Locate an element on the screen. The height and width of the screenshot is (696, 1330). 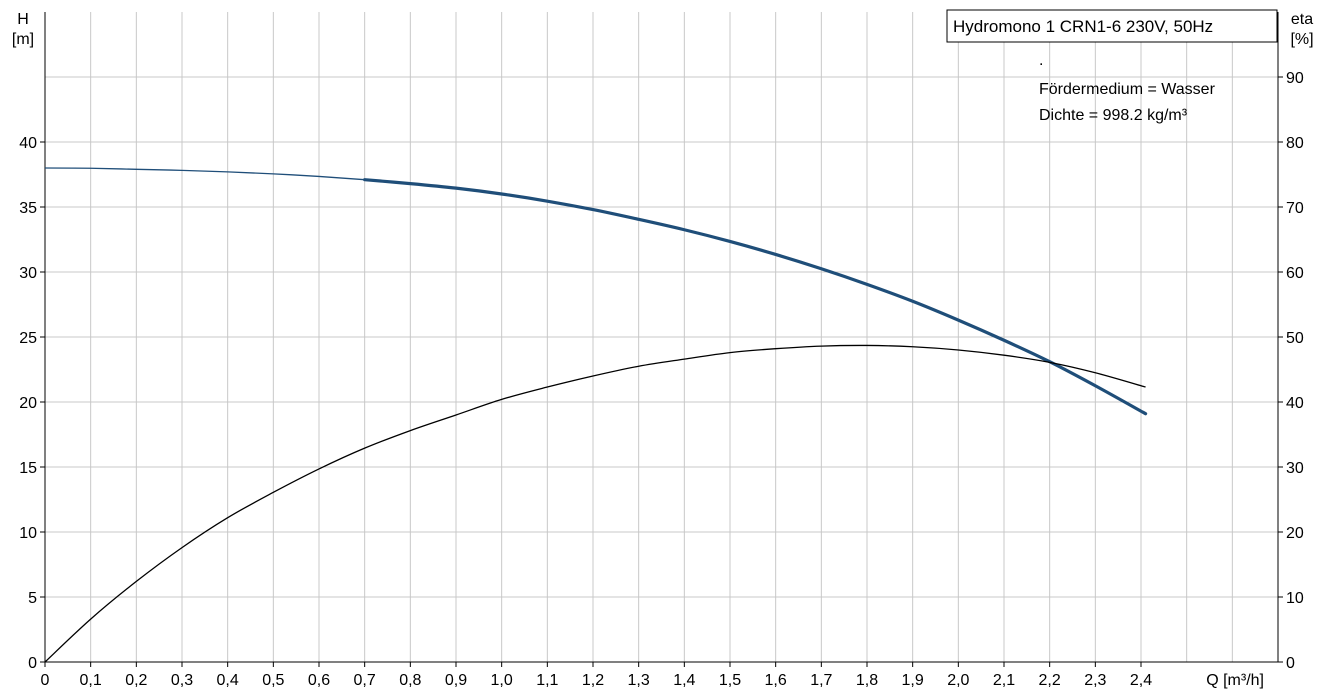
x-tick-label: 1,0 is located at coordinates (502, 680).